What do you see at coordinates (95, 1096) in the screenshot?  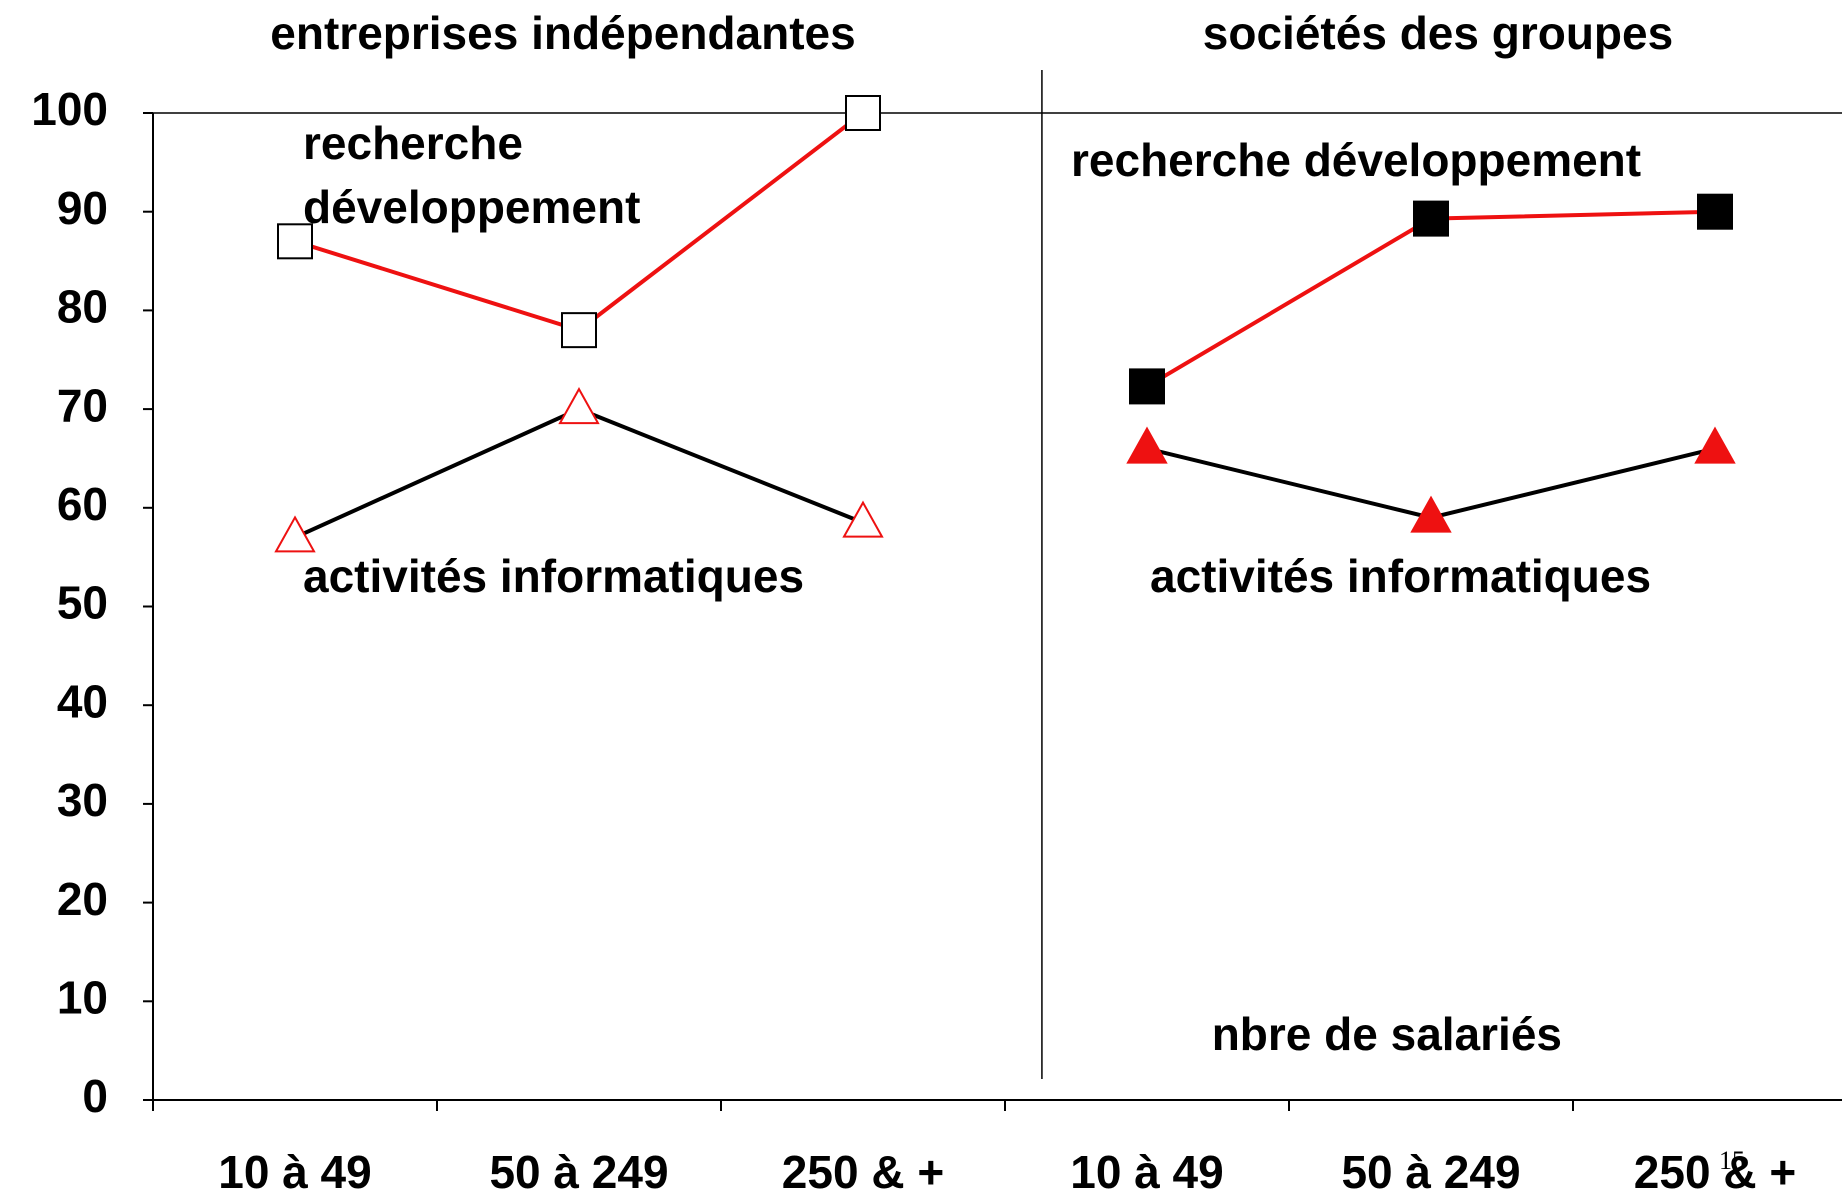 I see `y-tick-label: 0` at bounding box center [95, 1096].